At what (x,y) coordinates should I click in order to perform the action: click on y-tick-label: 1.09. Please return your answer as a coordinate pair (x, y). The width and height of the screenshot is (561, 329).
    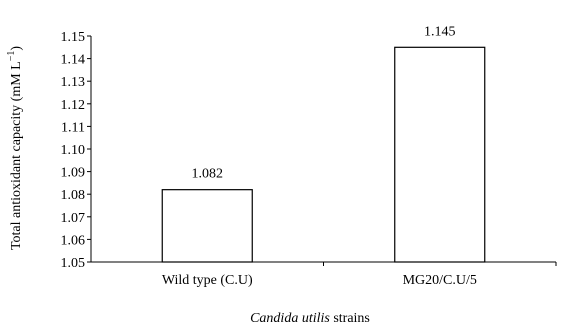
    Looking at the image, I should click on (73, 173).